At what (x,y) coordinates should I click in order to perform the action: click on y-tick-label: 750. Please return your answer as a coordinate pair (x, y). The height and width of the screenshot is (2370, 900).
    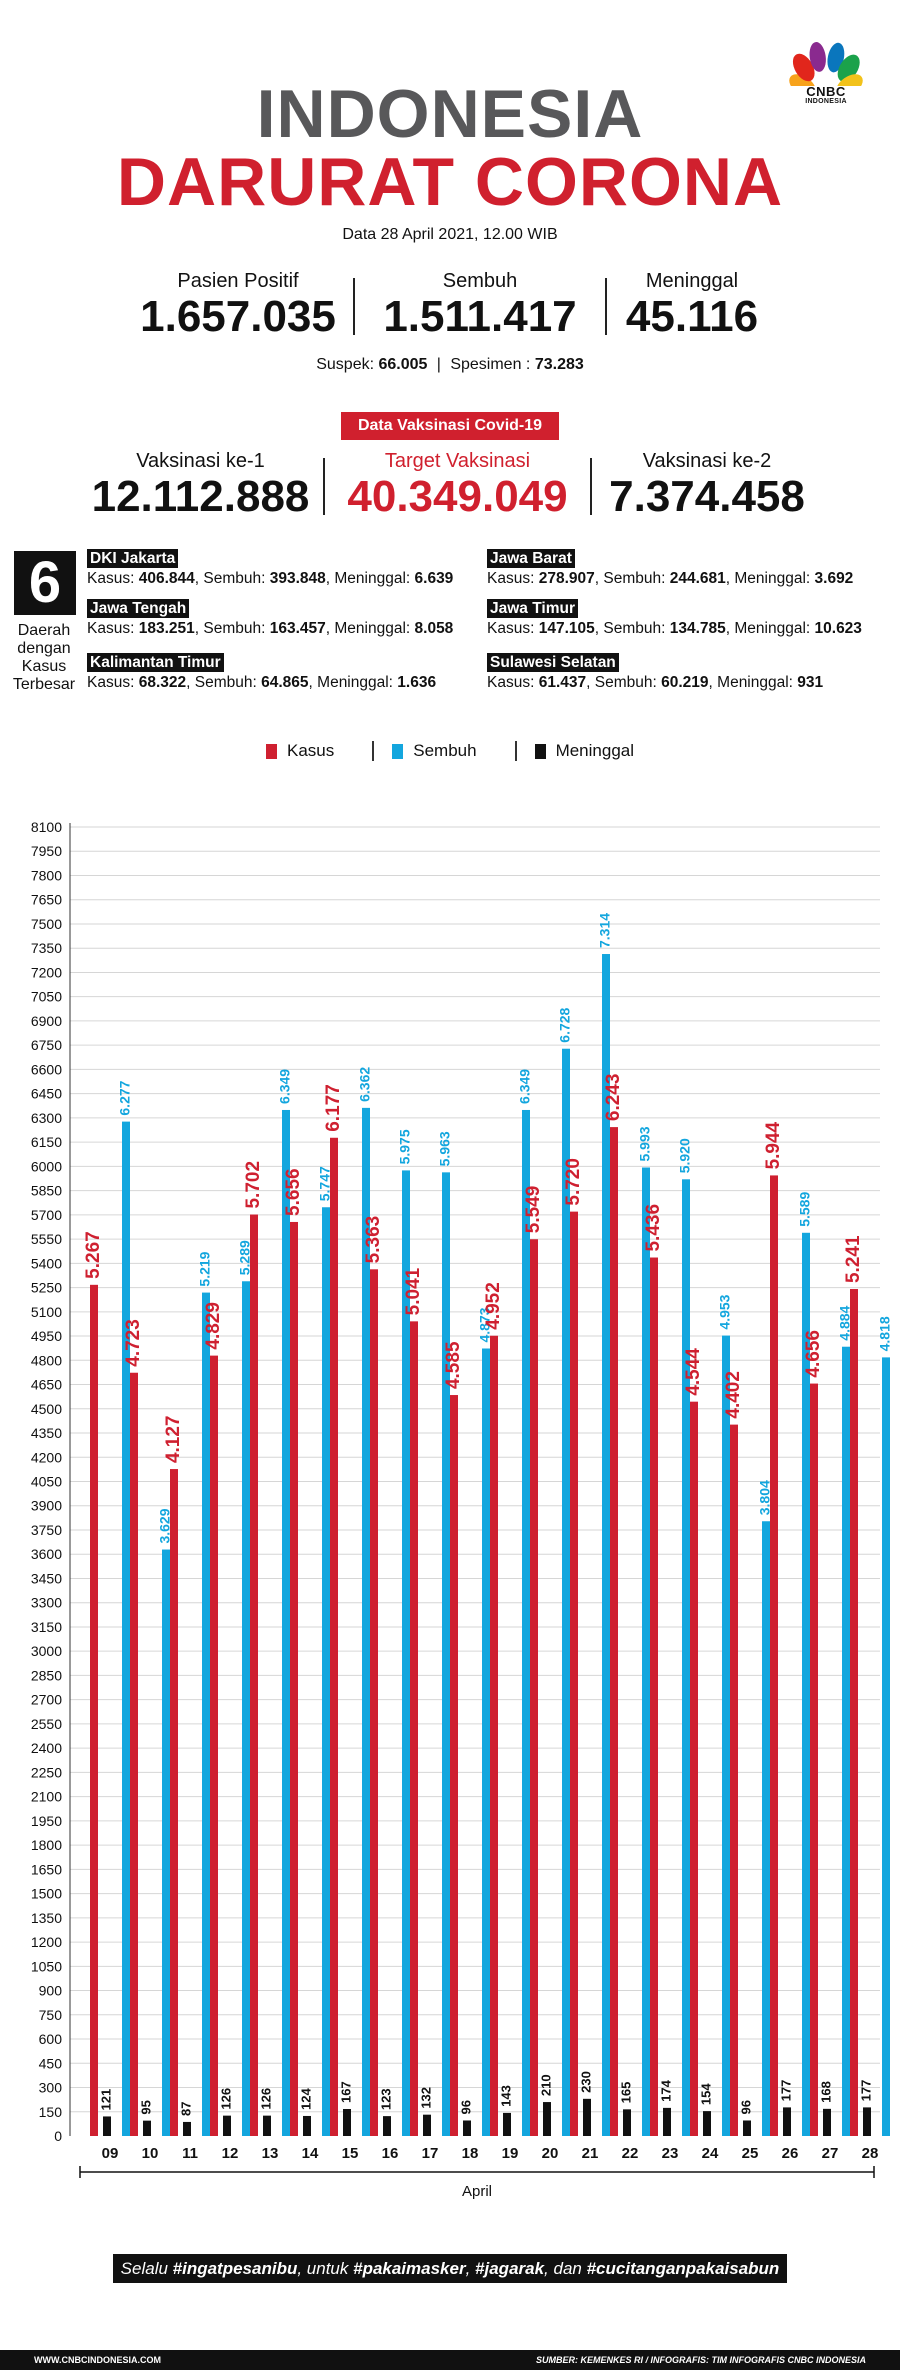
    Looking at the image, I should click on (51, 2015).